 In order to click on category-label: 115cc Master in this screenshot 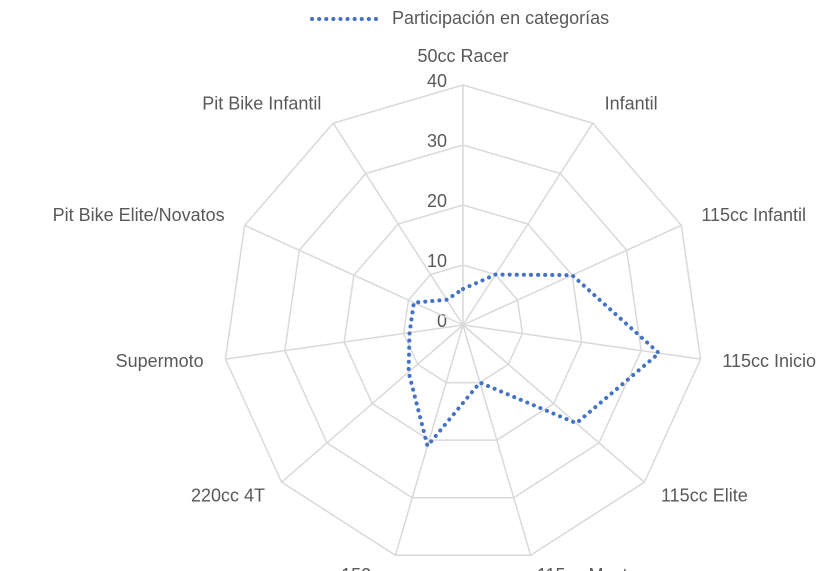, I will do `click(590, 568)`.